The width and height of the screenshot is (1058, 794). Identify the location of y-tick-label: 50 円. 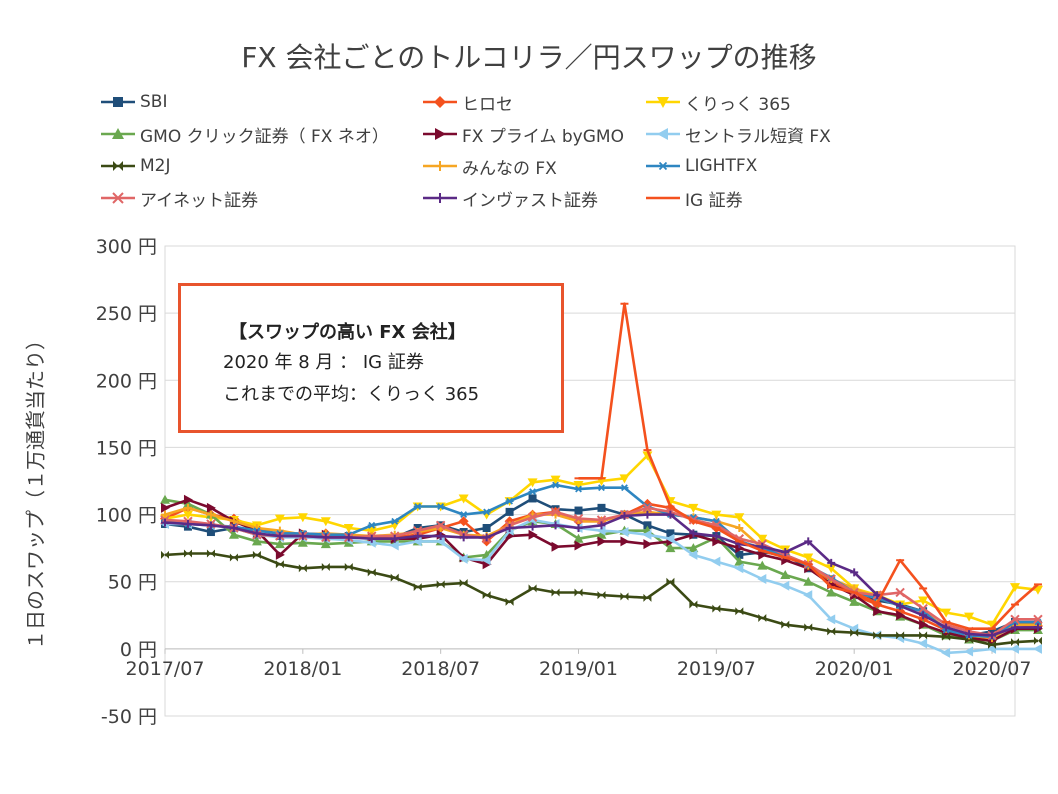
(132, 583).